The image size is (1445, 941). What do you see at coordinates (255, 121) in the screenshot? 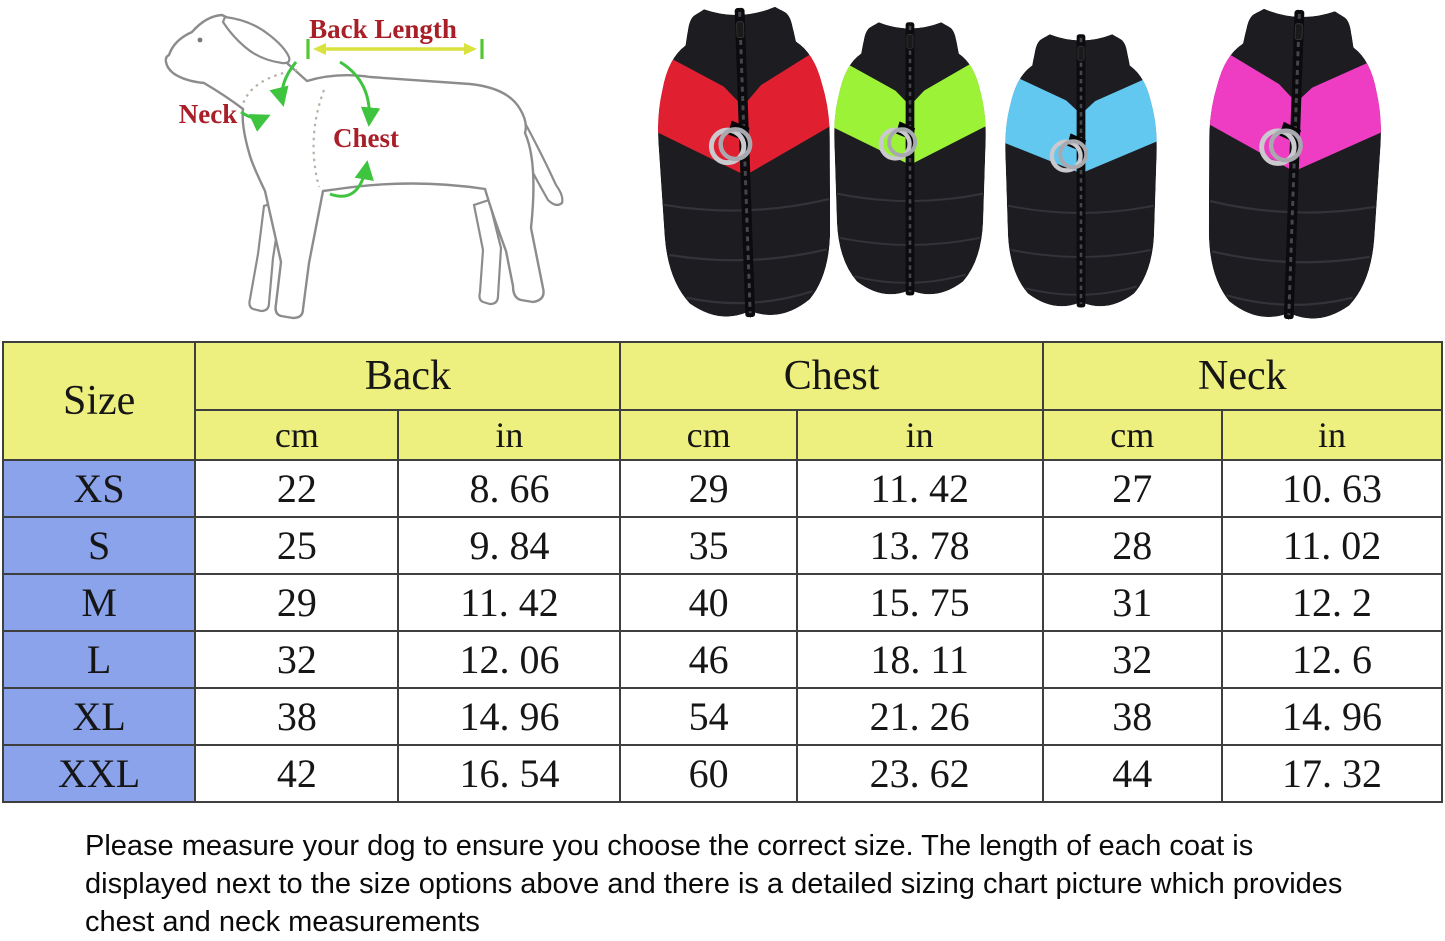
I see `neck-measure-arrow-bottom` at bounding box center [255, 121].